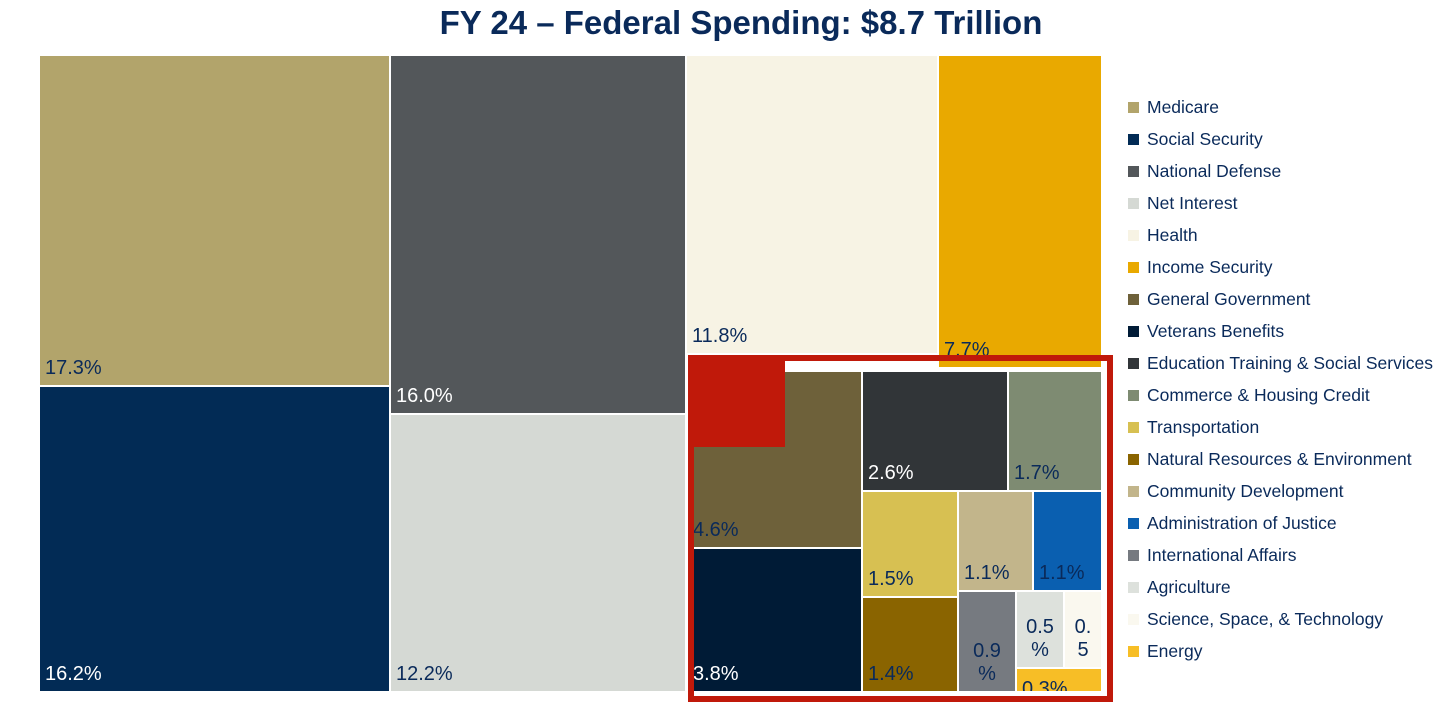 This screenshot has height=727, width=1456. What do you see at coordinates (891, 579) in the screenshot?
I see `data-label: 1.5%` at bounding box center [891, 579].